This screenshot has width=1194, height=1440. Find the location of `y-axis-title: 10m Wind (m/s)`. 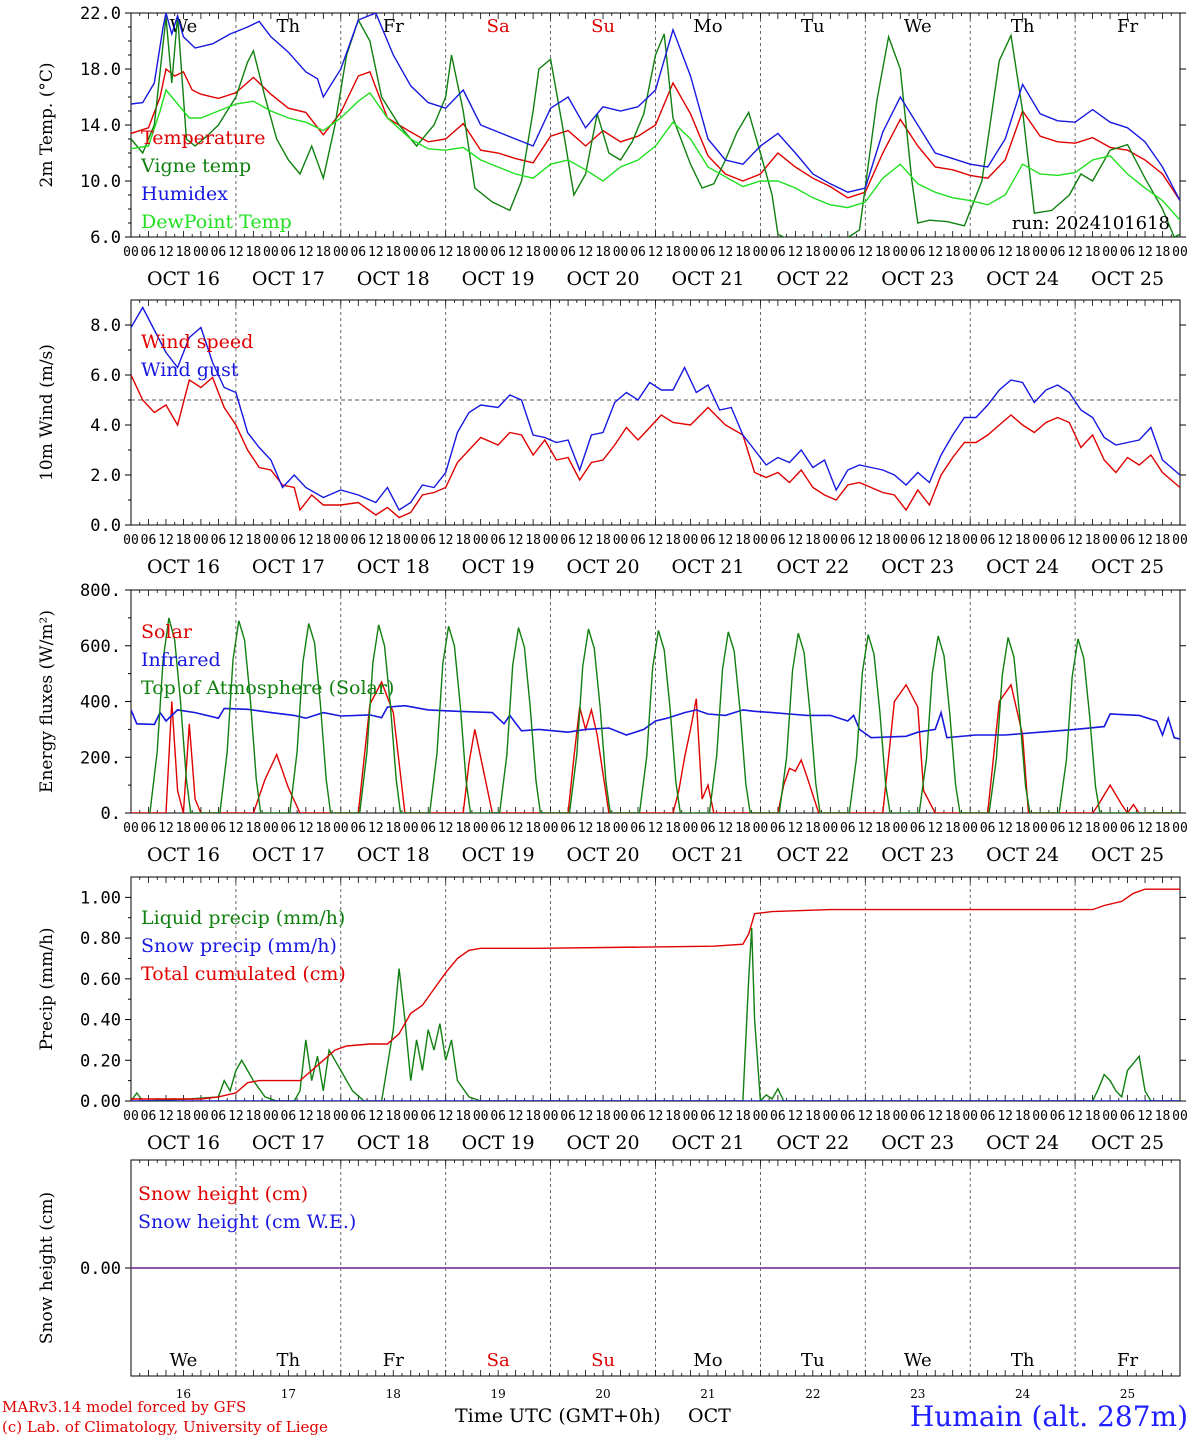

y-axis-title: 10m Wind (m/s) is located at coordinates (47, 412).